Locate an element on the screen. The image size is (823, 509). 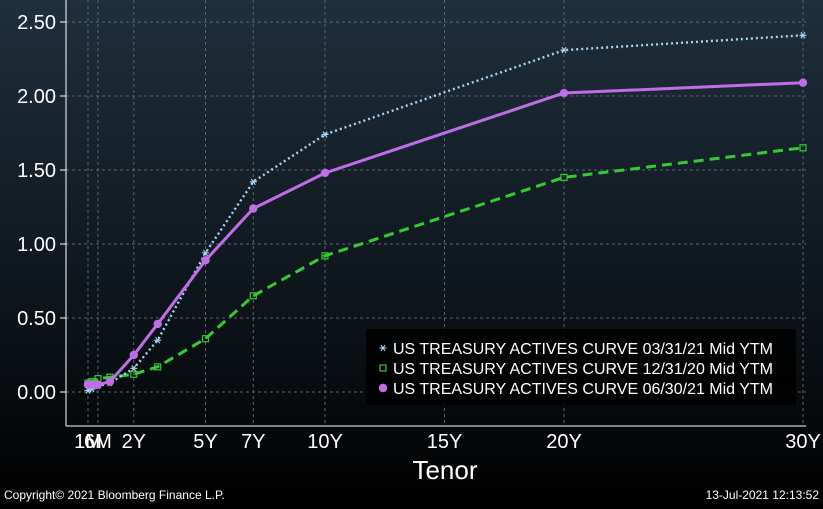
x-tick-label: 7Y is located at coordinates (253, 442).